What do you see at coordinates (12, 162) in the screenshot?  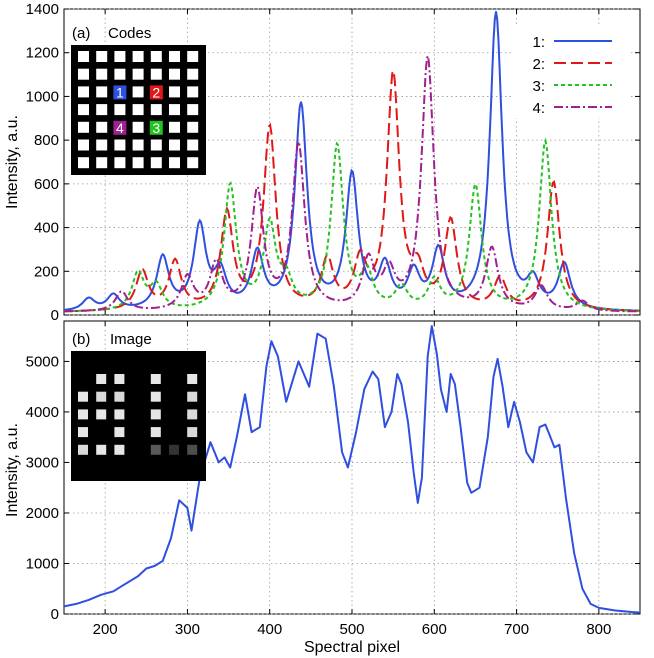 I see `panel-a-ylabel: Intensity, a.u.` at bounding box center [12, 162].